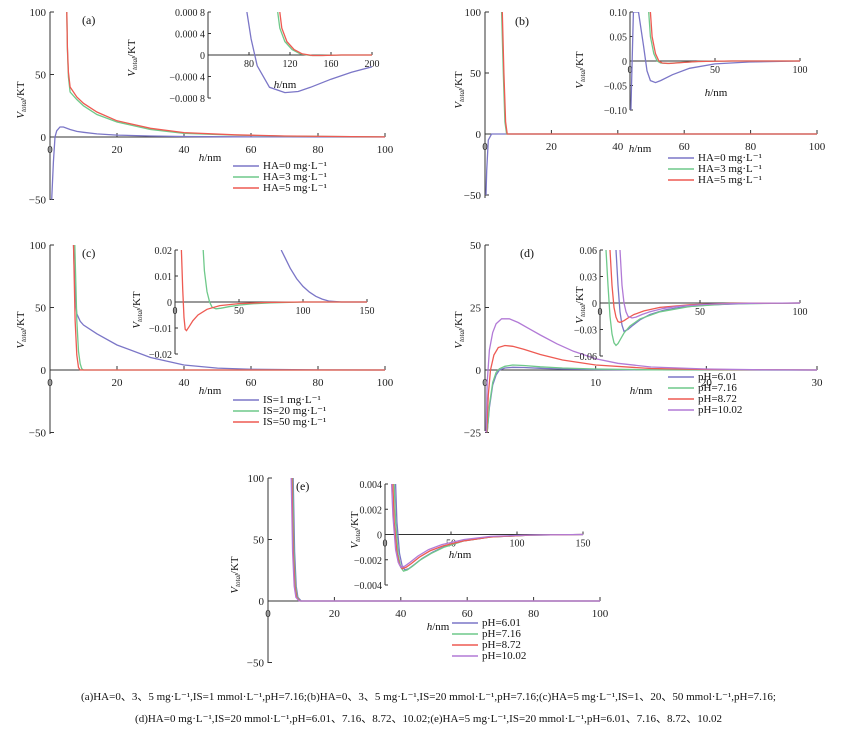 The width and height of the screenshot is (857, 734). I want to click on panel-4-x-tick-label: 0, so click(485, 383).